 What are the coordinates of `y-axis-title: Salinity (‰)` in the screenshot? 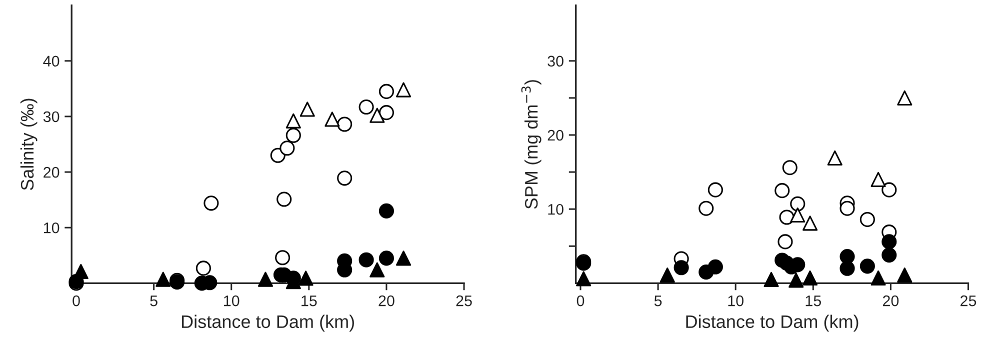 It's located at (29, 144).